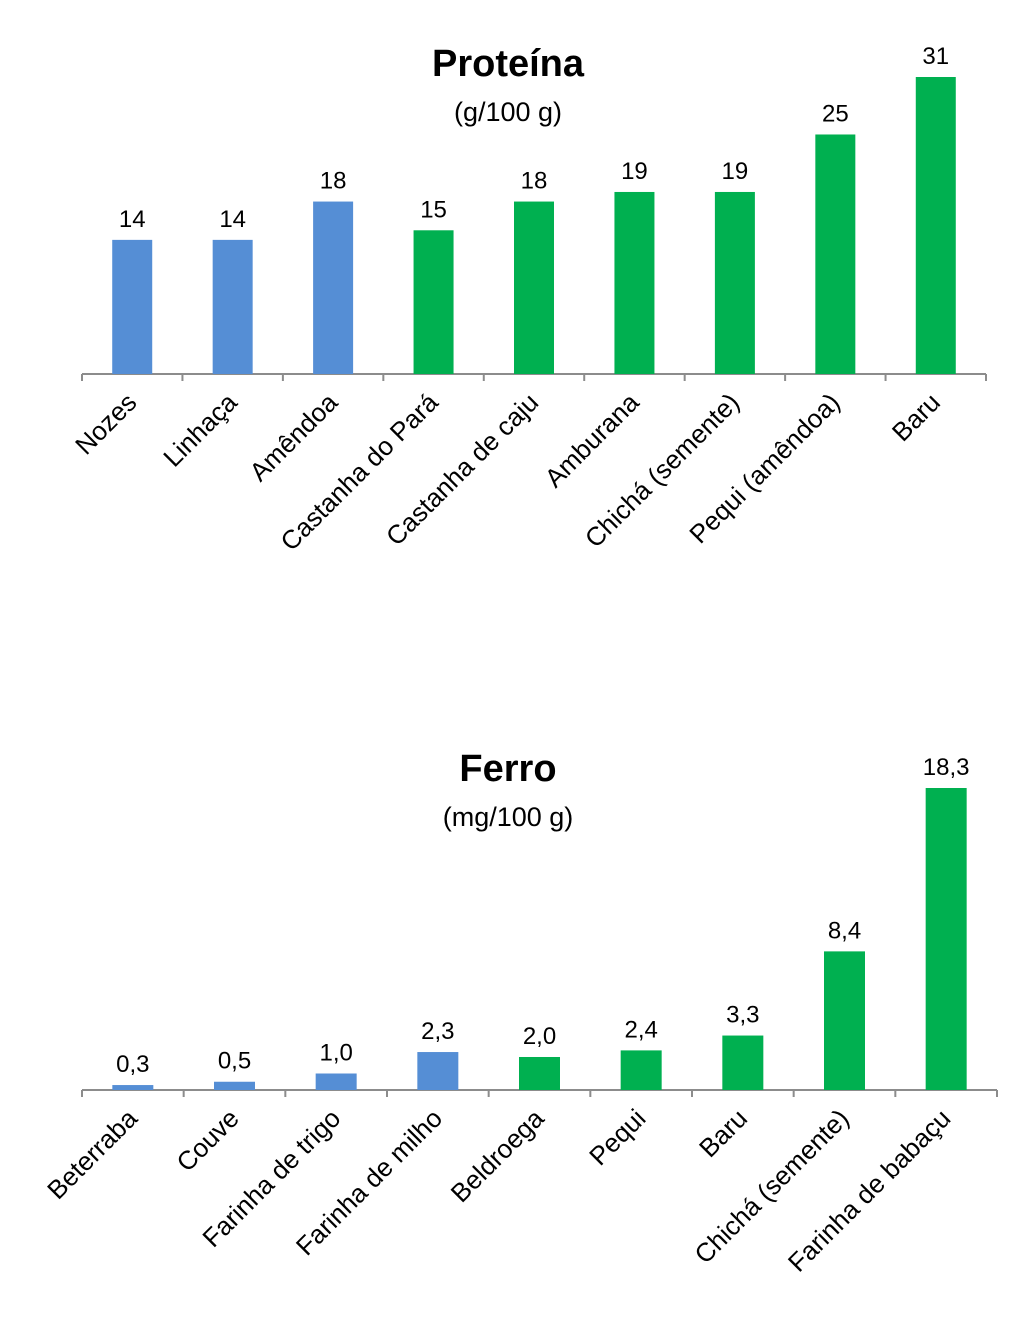  I want to click on iron-data-label: 1,0, so click(335, 1052).